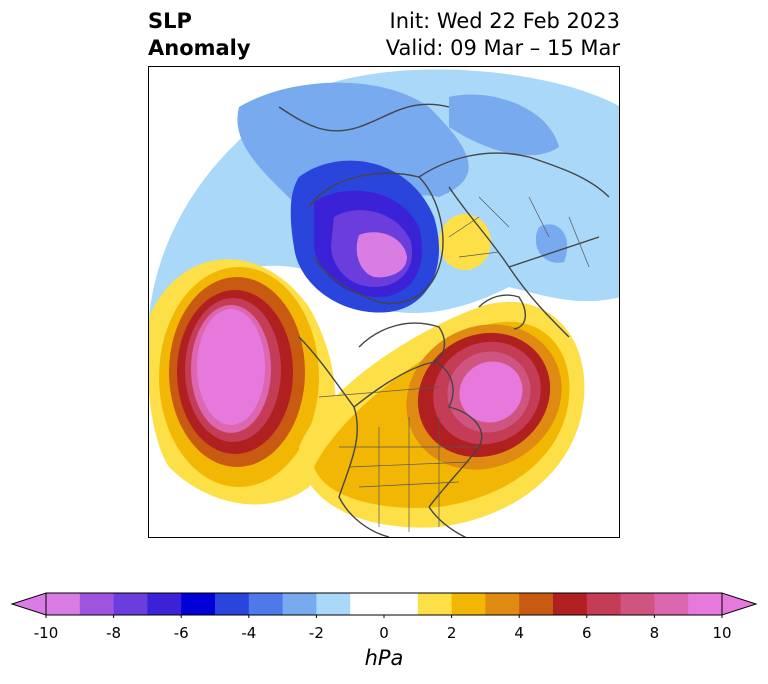 This screenshot has width=768, height=684. Describe the element at coordinates (451, 633) in the screenshot. I see `colorbar-tick-label: 2` at that location.